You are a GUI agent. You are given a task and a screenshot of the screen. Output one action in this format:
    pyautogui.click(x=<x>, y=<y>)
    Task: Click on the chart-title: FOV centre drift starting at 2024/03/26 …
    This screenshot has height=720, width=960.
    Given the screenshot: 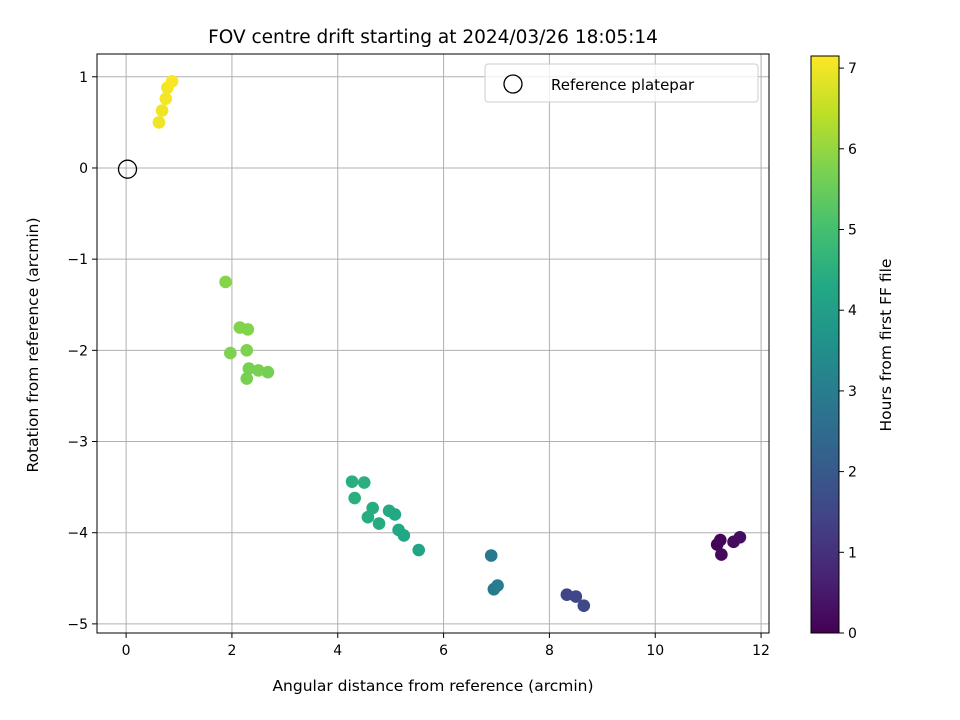 What is the action you would take?
    pyautogui.click(x=433, y=37)
    